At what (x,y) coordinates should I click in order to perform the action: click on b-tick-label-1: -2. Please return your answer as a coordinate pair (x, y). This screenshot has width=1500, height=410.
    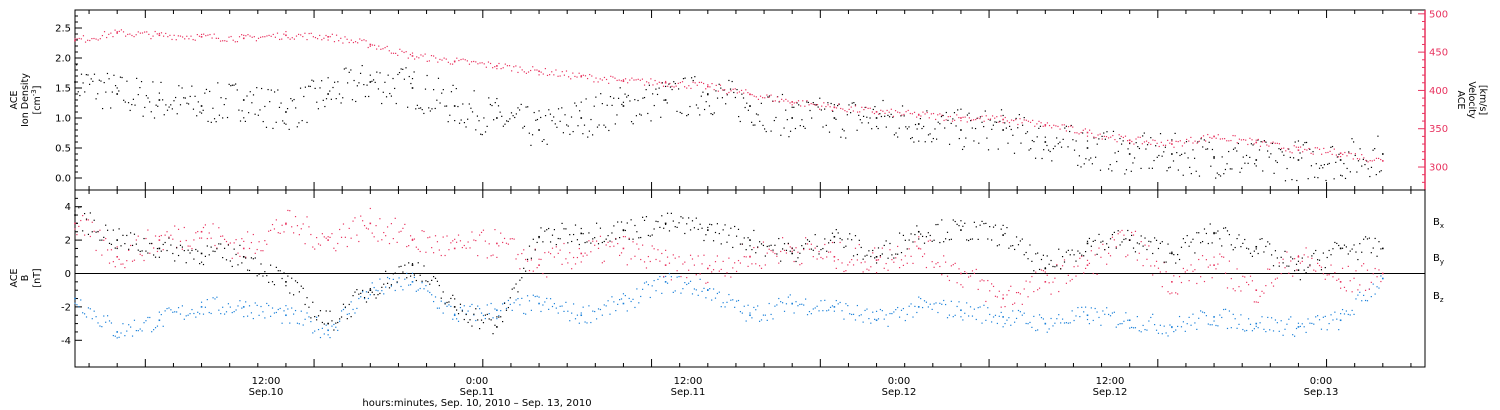
    Looking at the image, I should click on (66, 307).